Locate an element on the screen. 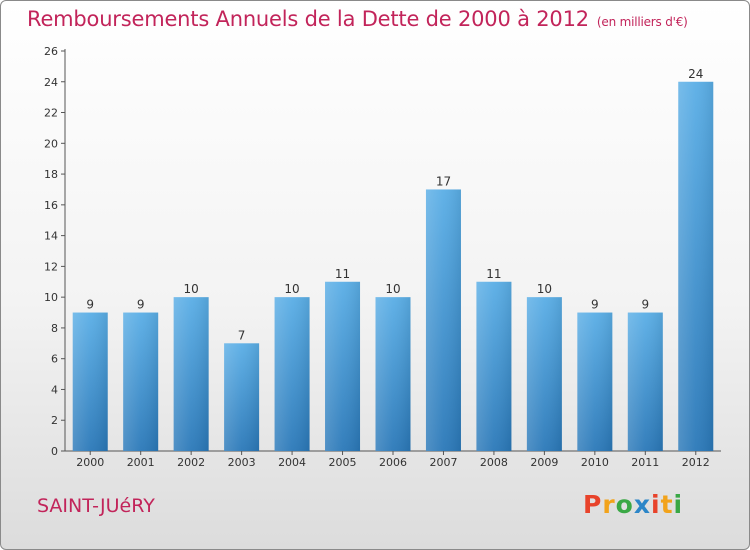  logo-letter: x is located at coordinates (642, 504).